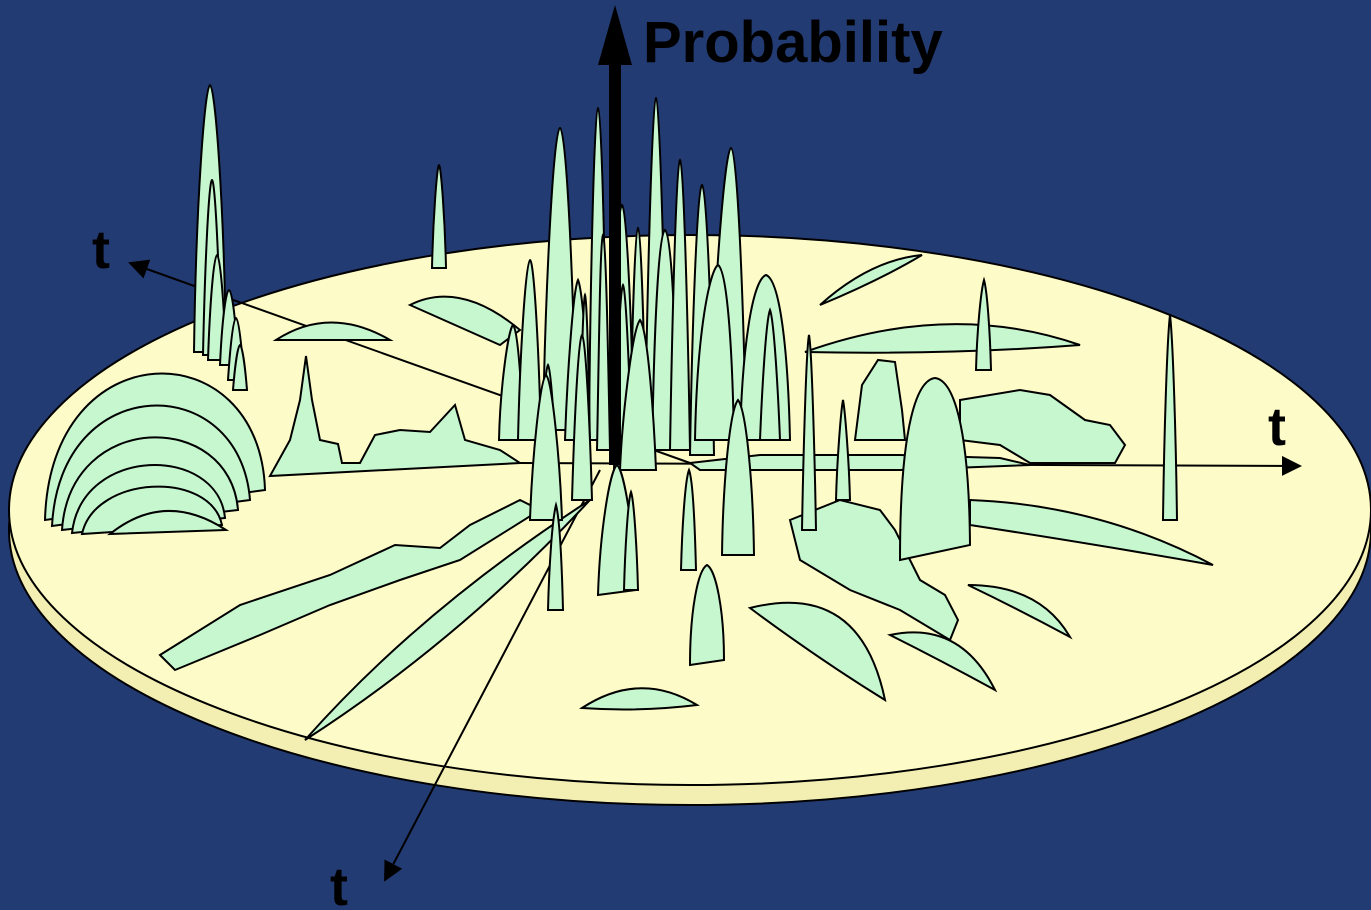 This screenshot has height=910, width=1371. Describe the element at coordinates (555, 556) in the screenshot. I see `spike-c33` at that location.